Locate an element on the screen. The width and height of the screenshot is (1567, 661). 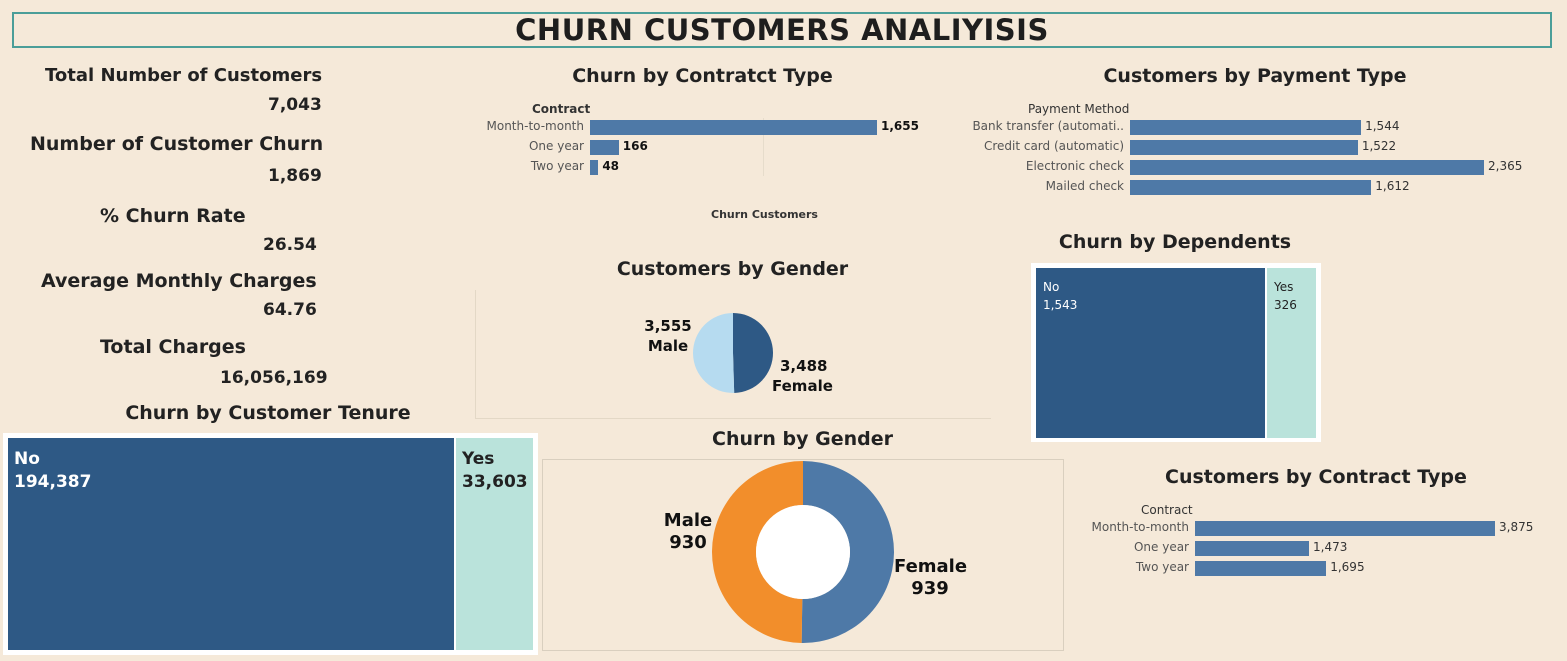
dashboard-title-box: CHURN CUSTOMERS ANALIYISIS is located at coordinates (782, 30).